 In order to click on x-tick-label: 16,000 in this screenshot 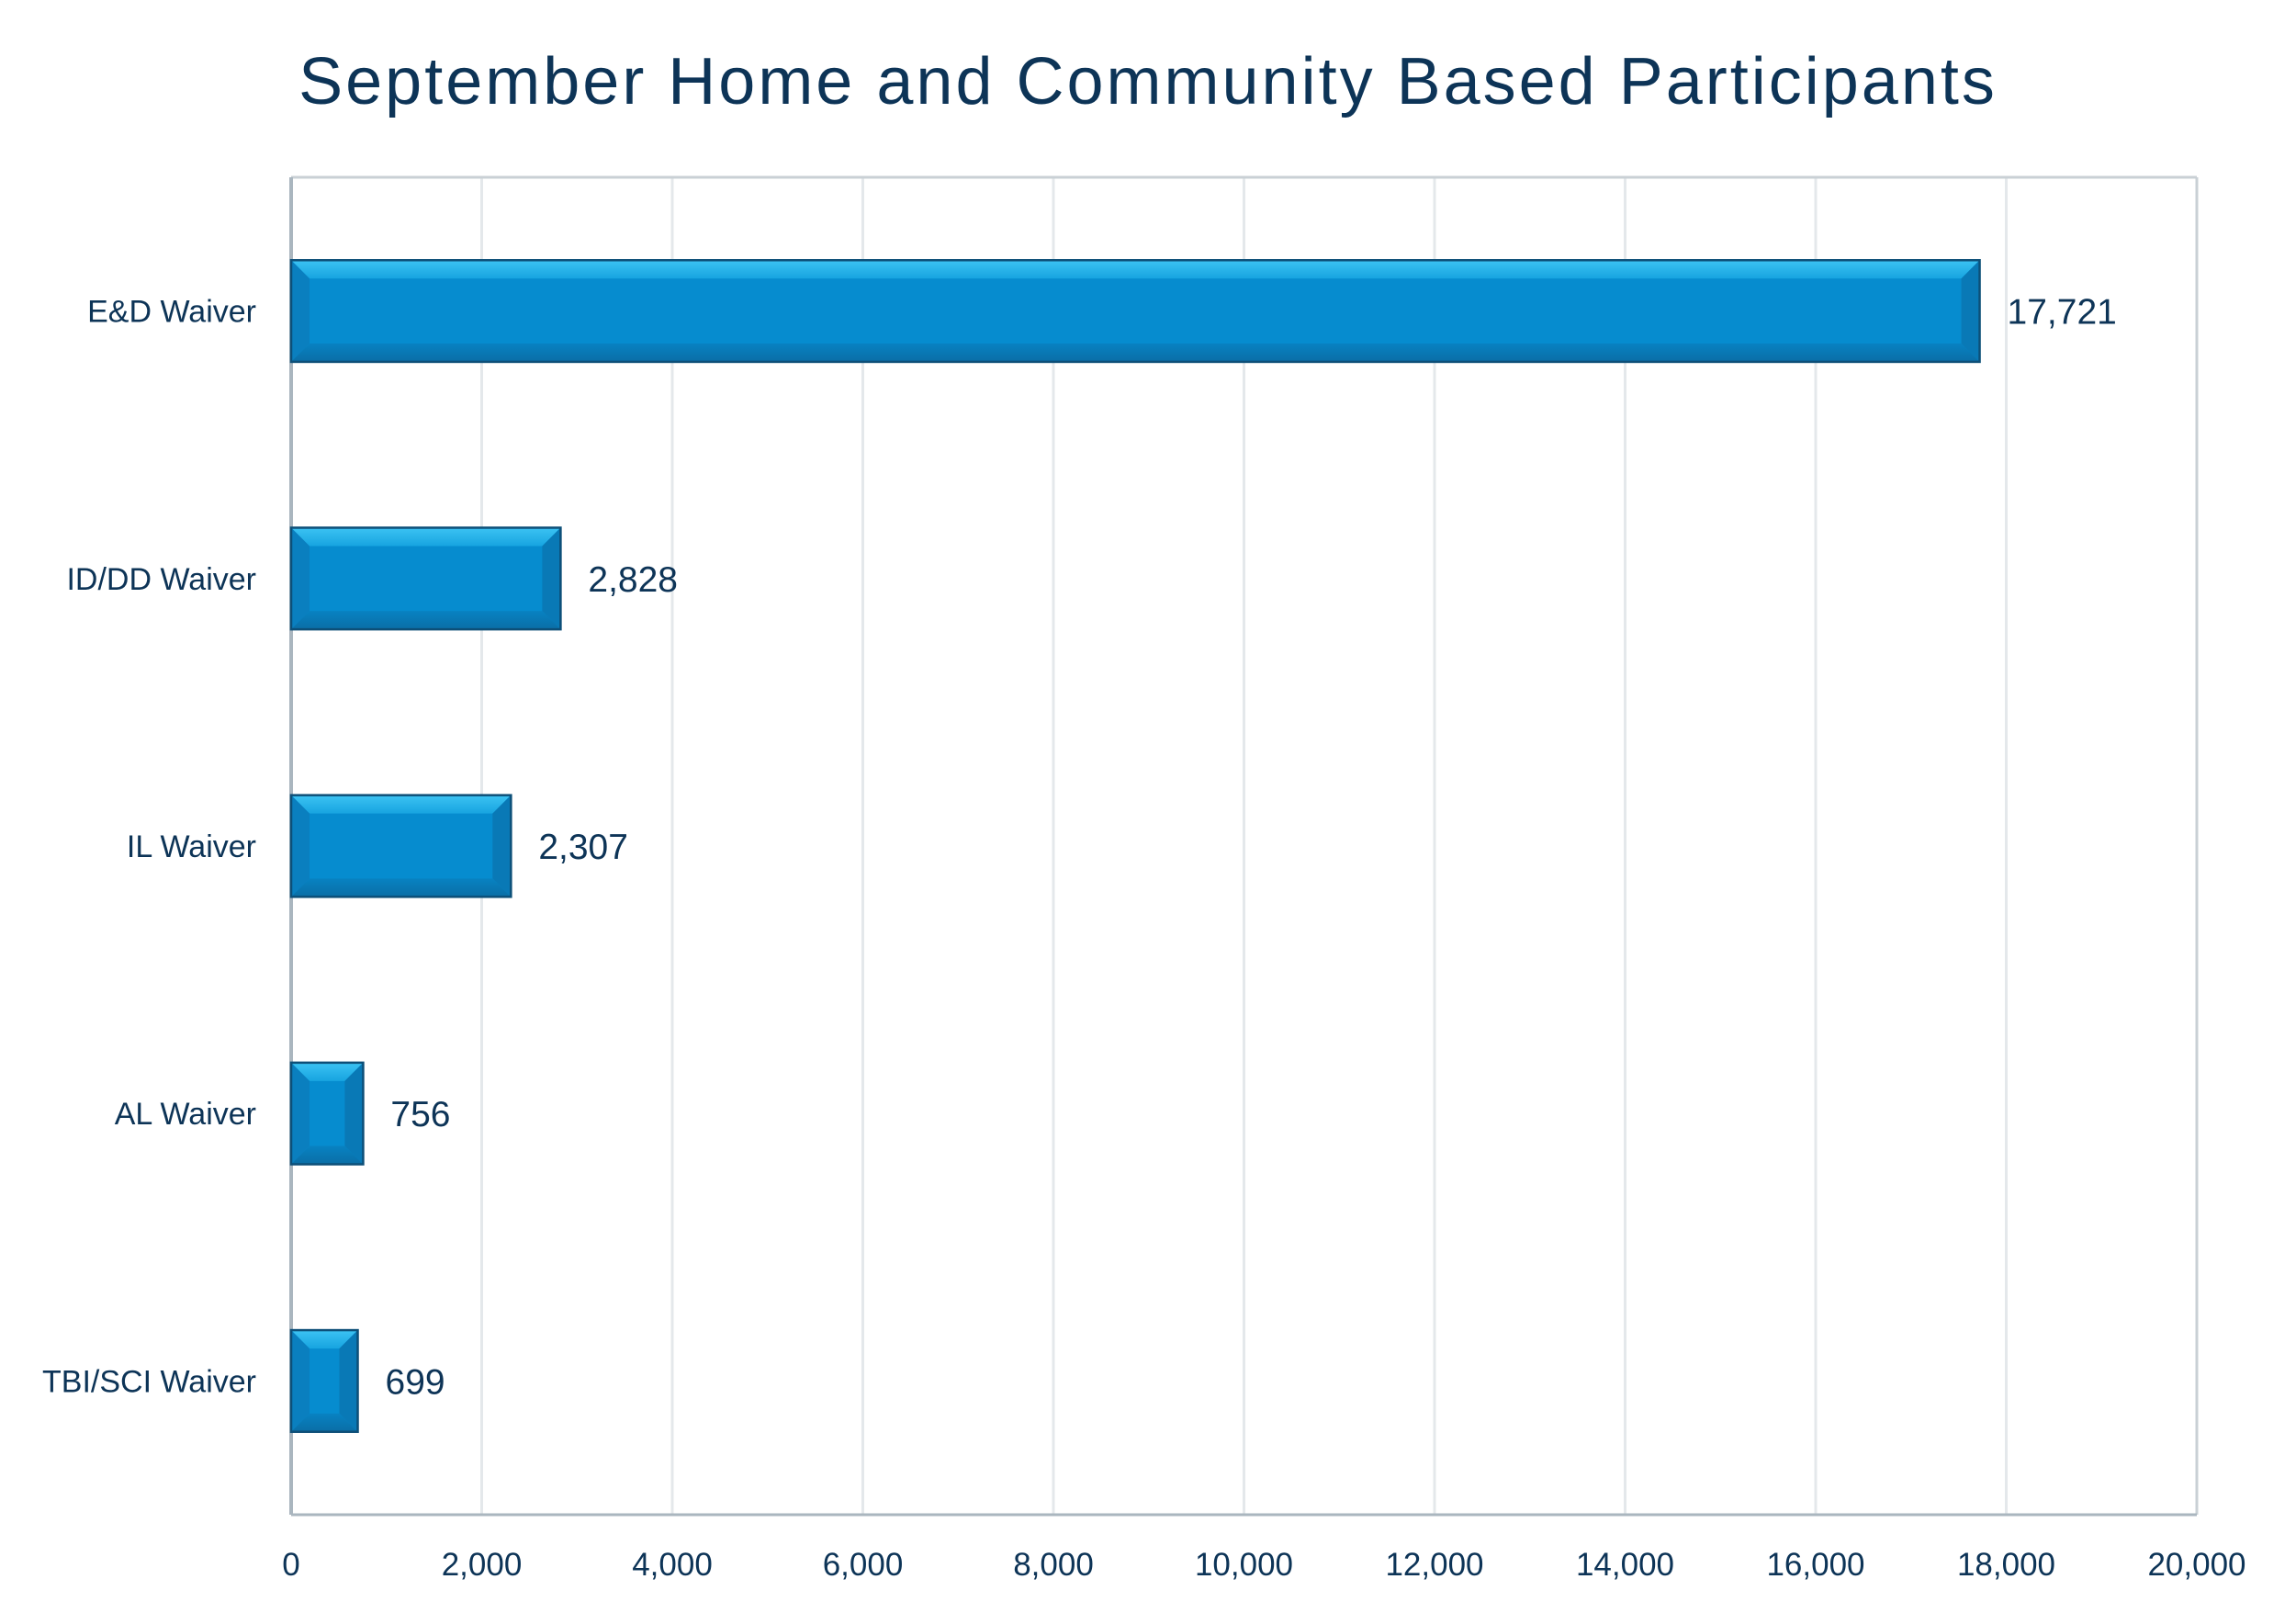, I will do `click(1815, 1565)`.